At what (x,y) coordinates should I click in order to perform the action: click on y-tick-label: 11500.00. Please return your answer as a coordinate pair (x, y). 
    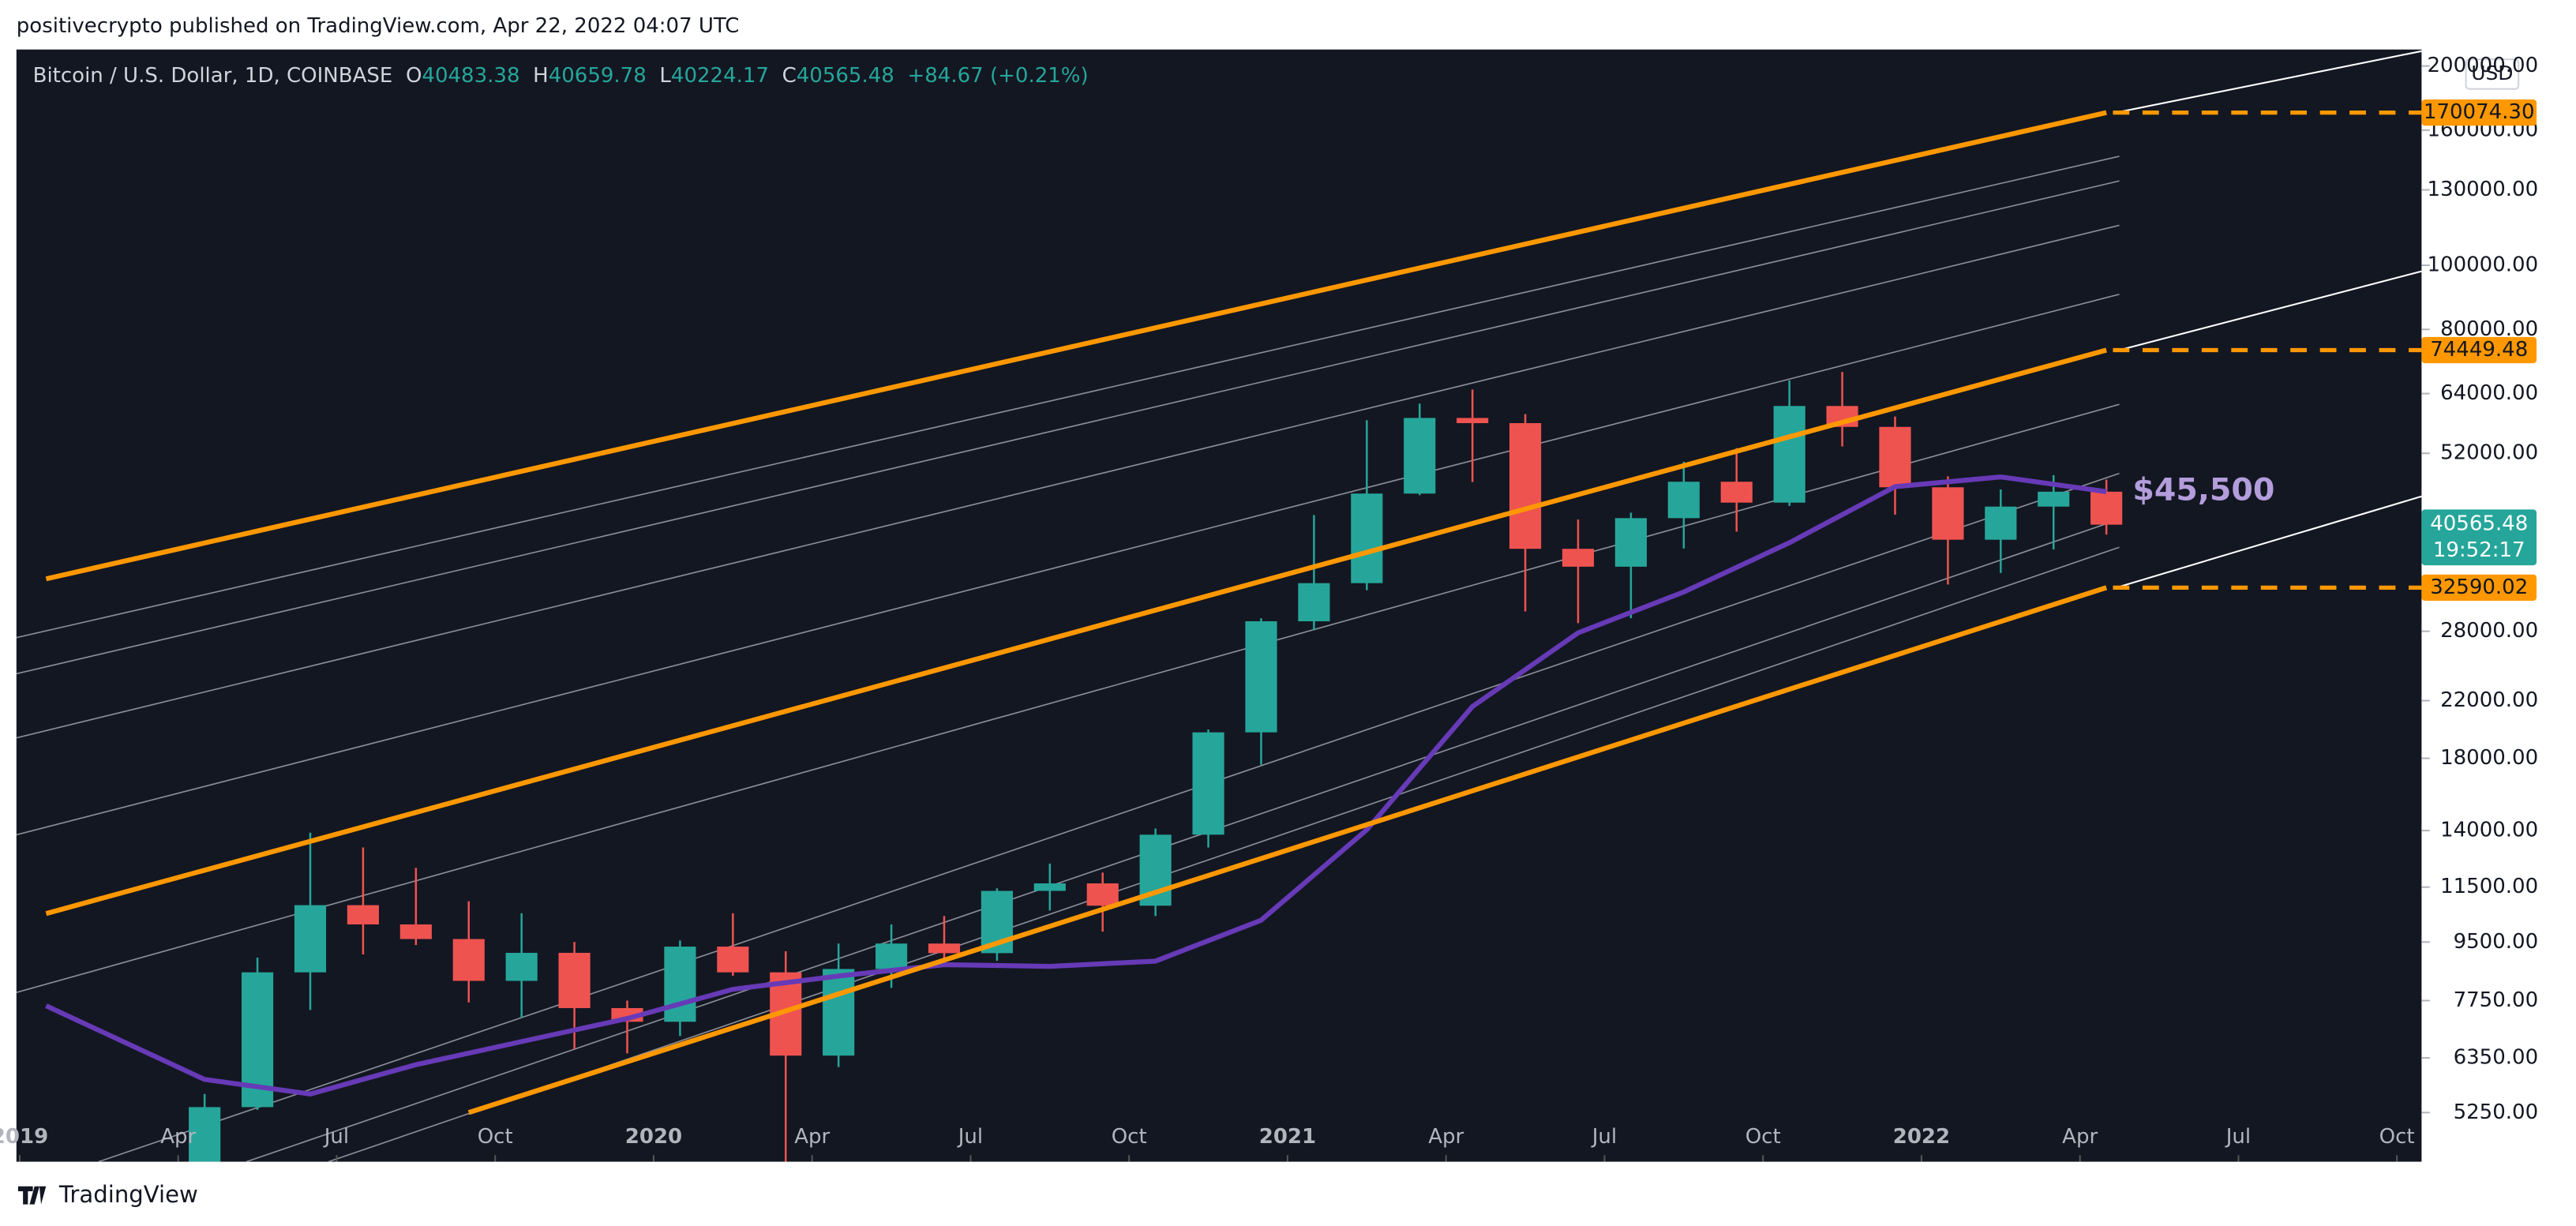
    Looking at the image, I should click on (2489, 887).